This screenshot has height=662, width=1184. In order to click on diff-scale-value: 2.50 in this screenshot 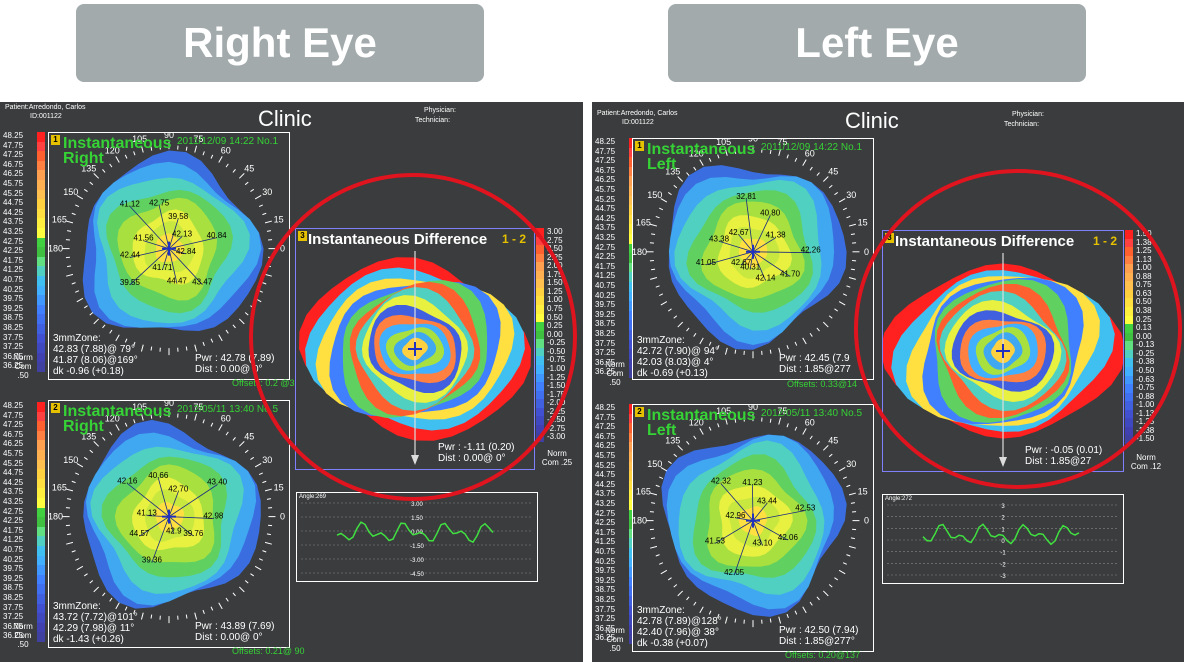, I will do `click(555, 249)`.